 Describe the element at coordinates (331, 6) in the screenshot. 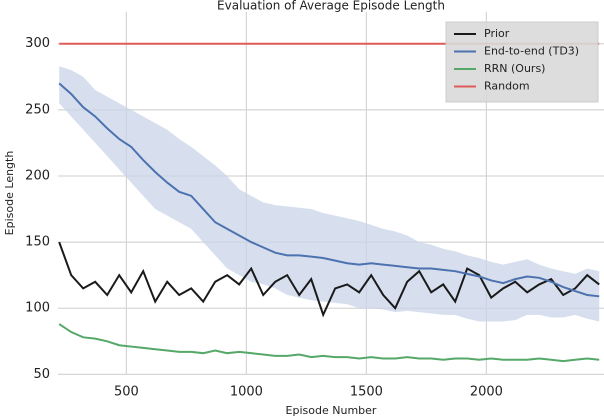

I see `chart-title: Evaluation of Average Episode Length` at that location.